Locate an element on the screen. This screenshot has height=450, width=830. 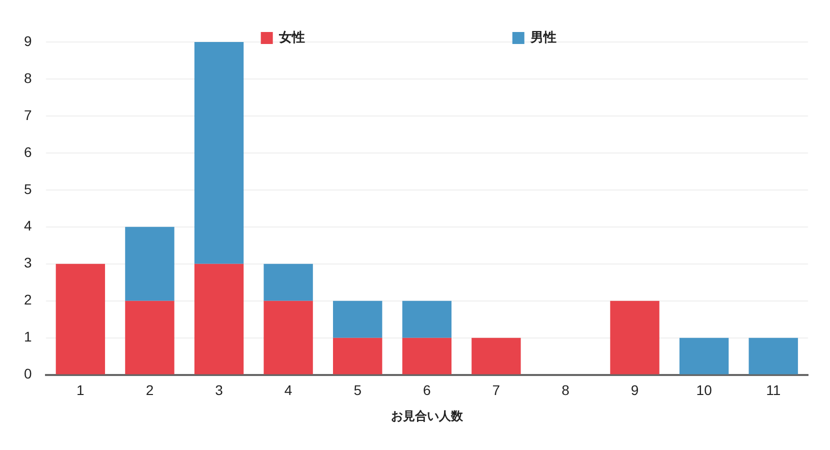
y-tick-label: 9 is located at coordinates (28, 40).